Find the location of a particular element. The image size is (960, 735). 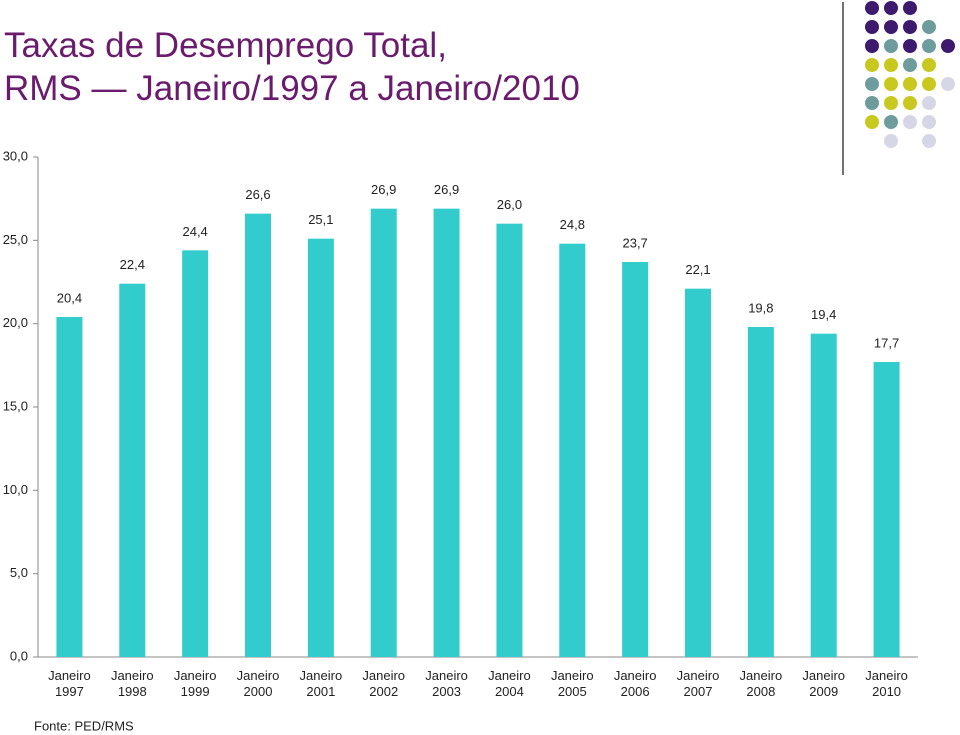

y-tick-label: 0,0 is located at coordinates (19, 655).